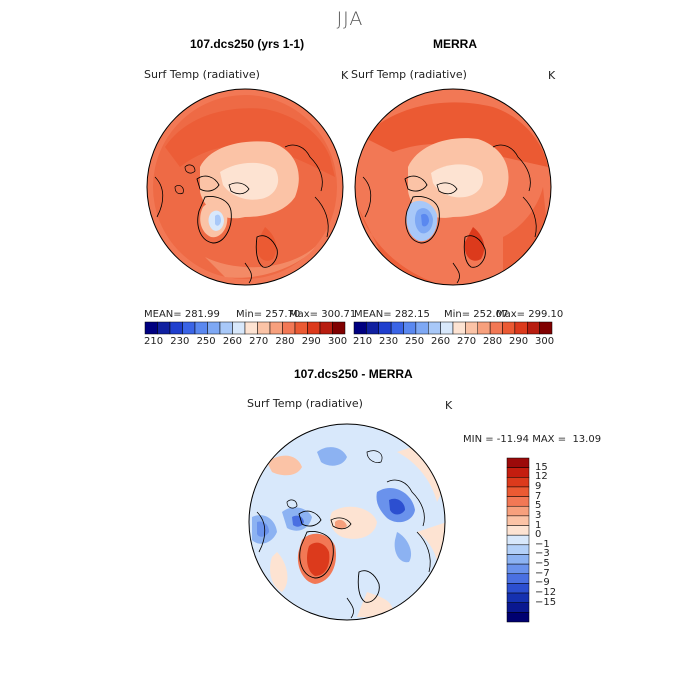 The image size is (700, 700). What do you see at coordinates (546, 602) in the screenshot?
I see `colorbar-tick-label: −15` at bounding box center [546, 602].